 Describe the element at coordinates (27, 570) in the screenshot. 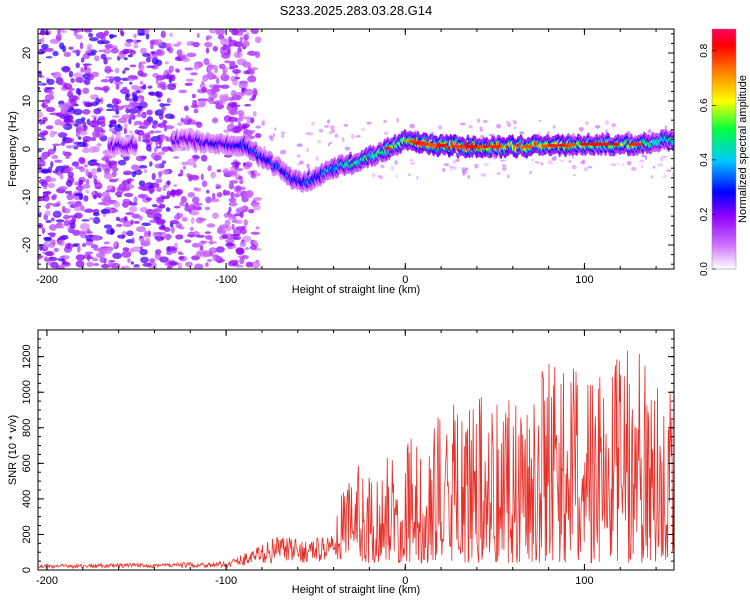

I see `y-tick-label: 0` at that location.